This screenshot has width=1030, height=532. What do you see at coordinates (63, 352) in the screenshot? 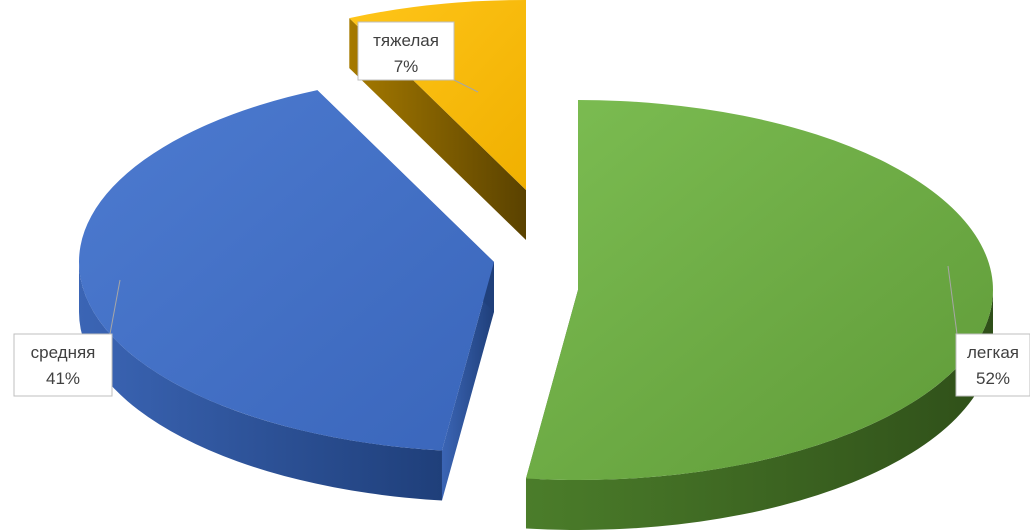
I see `data-label-srednyaya-category: средняя` at bounding box center [63, 352].